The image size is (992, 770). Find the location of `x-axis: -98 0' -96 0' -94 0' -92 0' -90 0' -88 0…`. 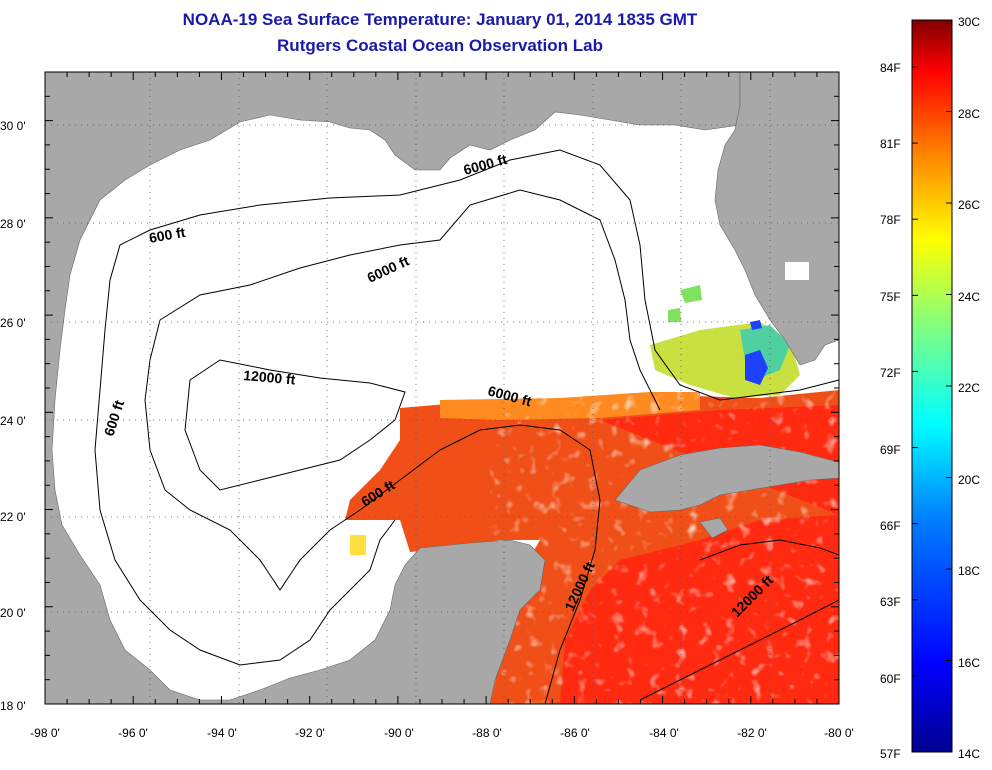

x-axis: -98 0' -96 0' -94 0' -92 0' -90 0' -88 0… is located at coordinates (442, 733).